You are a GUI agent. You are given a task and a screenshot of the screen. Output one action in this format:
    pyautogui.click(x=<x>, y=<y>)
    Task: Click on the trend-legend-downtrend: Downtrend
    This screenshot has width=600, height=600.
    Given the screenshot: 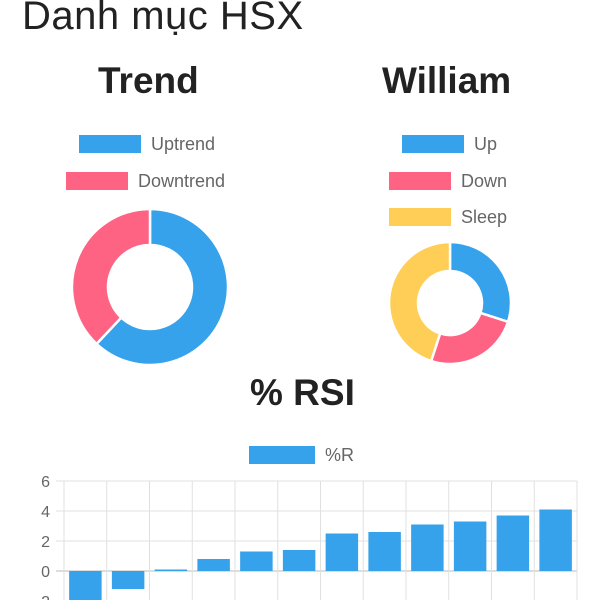 What is the action you would take?
    pyautogui.click(x=145, y=181)
    